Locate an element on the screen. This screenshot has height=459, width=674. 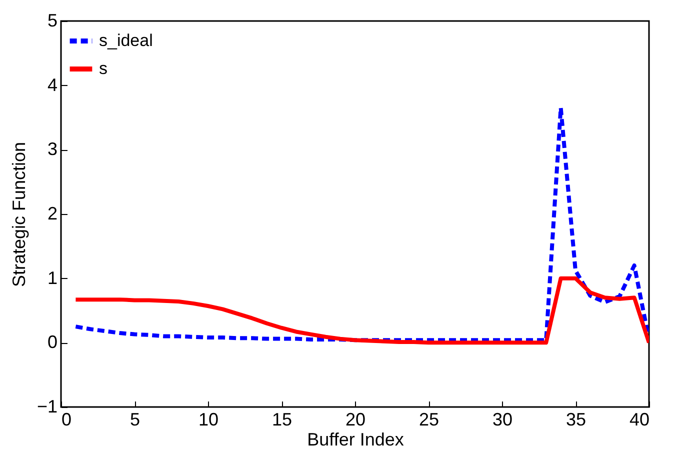
x-tick-label: 25 is located at coordinates (429, 420).